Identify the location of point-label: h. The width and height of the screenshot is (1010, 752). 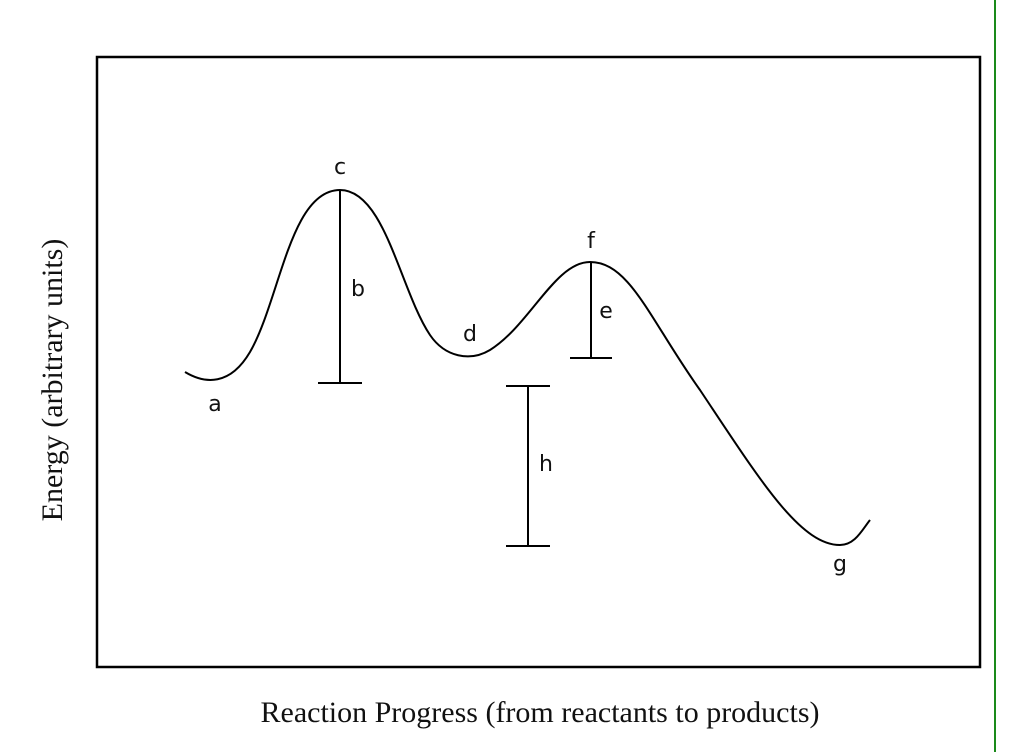
(546, 464).